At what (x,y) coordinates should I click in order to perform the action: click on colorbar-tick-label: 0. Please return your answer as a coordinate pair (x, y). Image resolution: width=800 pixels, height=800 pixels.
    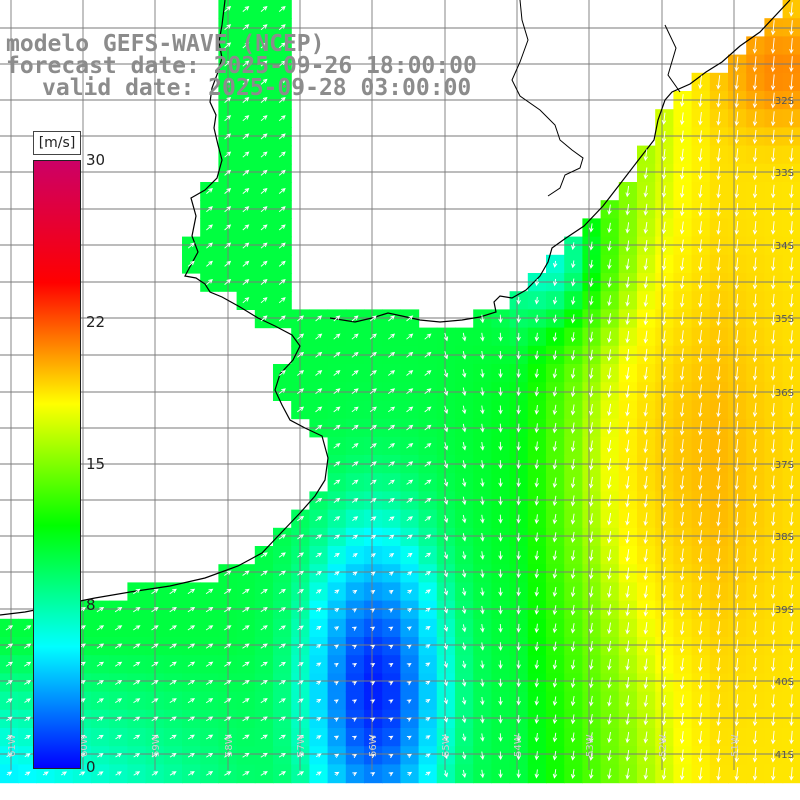
    Looking at the image, I should click on (91, 767).